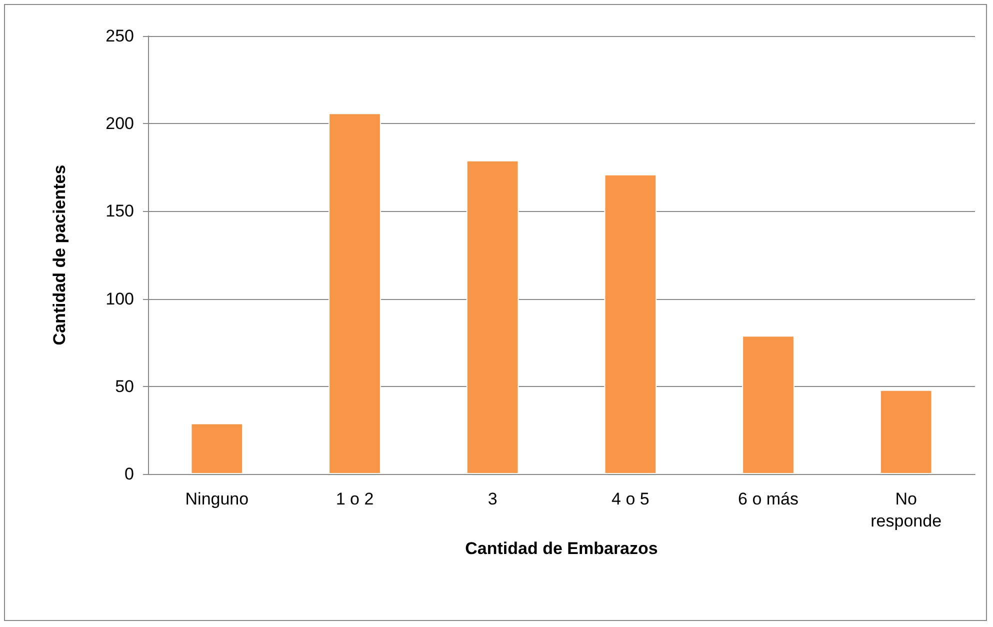 The image size is (993, 627). I want to click on x-tick-label: 3, so click(493, 499).